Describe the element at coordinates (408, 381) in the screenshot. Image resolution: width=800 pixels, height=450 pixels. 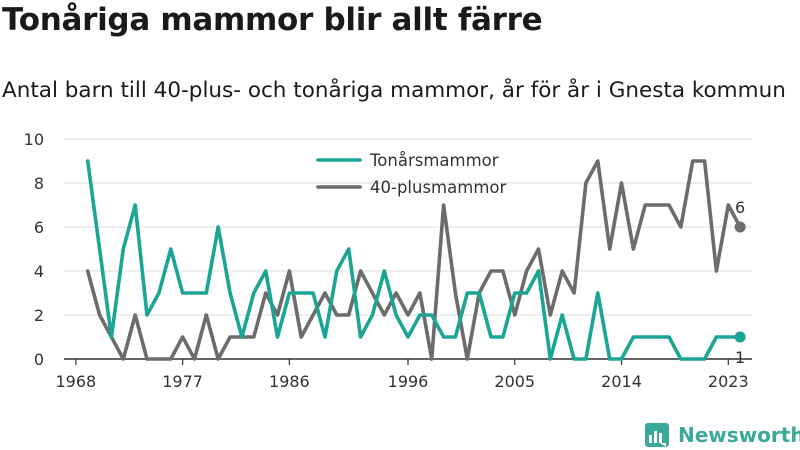
I see `x-tick-label: 1996` at that location.